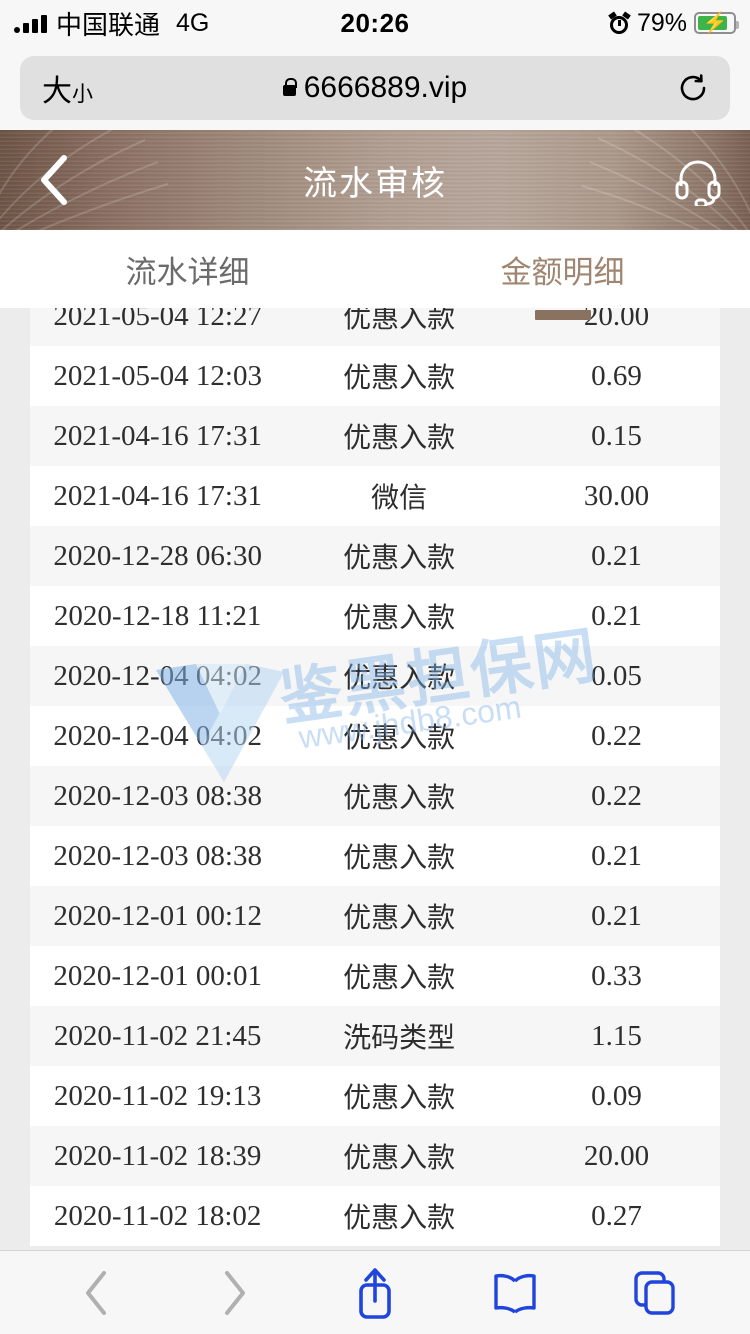 This screenshot has width=750, height=1334. I want to click on table-row: 2020-11-02 21:45 洗码类型 1.15, so click(375, 1036).